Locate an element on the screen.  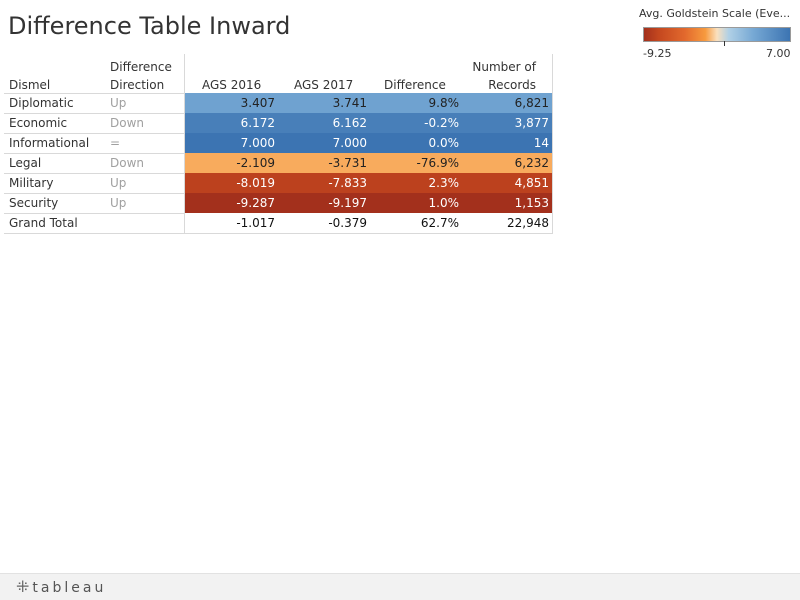
table-row: Economic Down 6.172 6.162 -0.2% 3,877 is located at coordinates (278, 123).